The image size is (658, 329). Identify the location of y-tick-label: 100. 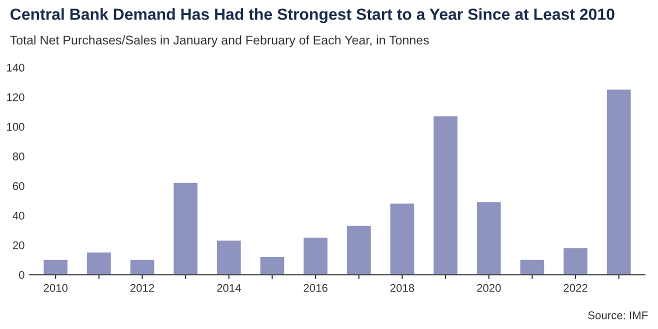
(15, 126).